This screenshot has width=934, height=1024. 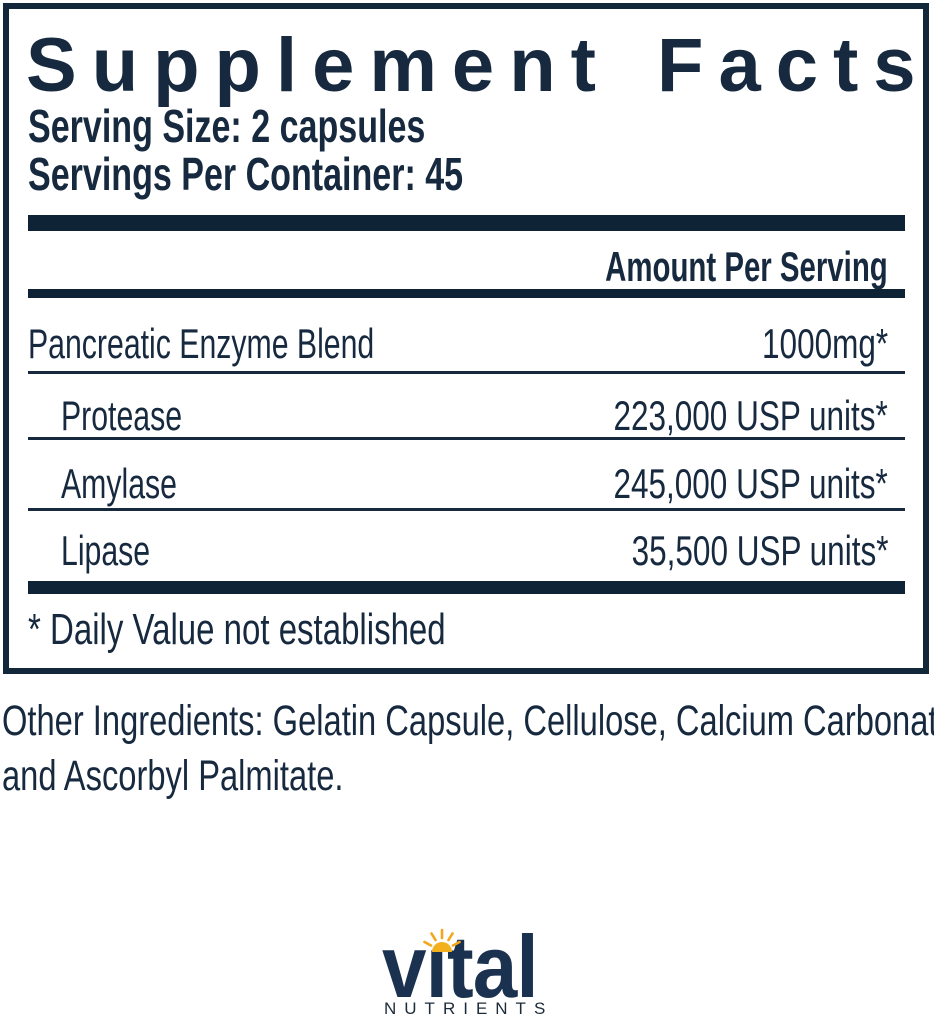 What do you see at coordinates (466, 587) in the screenshot?
I see `divider-thick-bottom` at bounding box center [466, 587].